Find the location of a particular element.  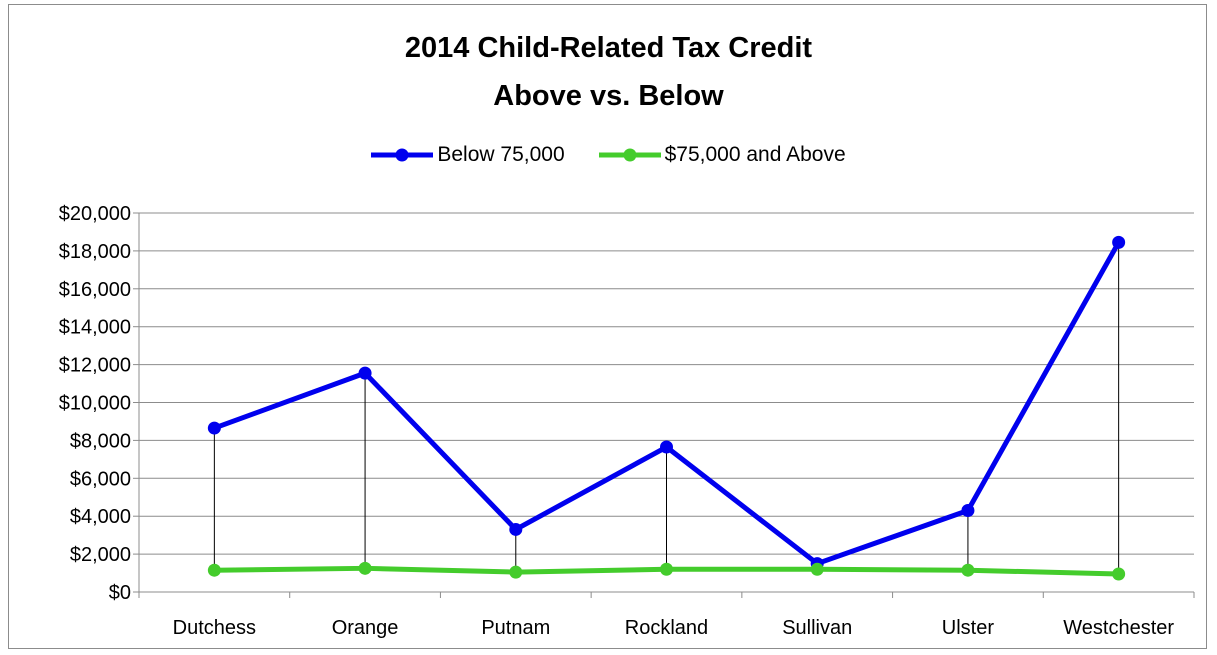

x-tick-label-sullivan: Sullivan is located at coordinates (817, 628).